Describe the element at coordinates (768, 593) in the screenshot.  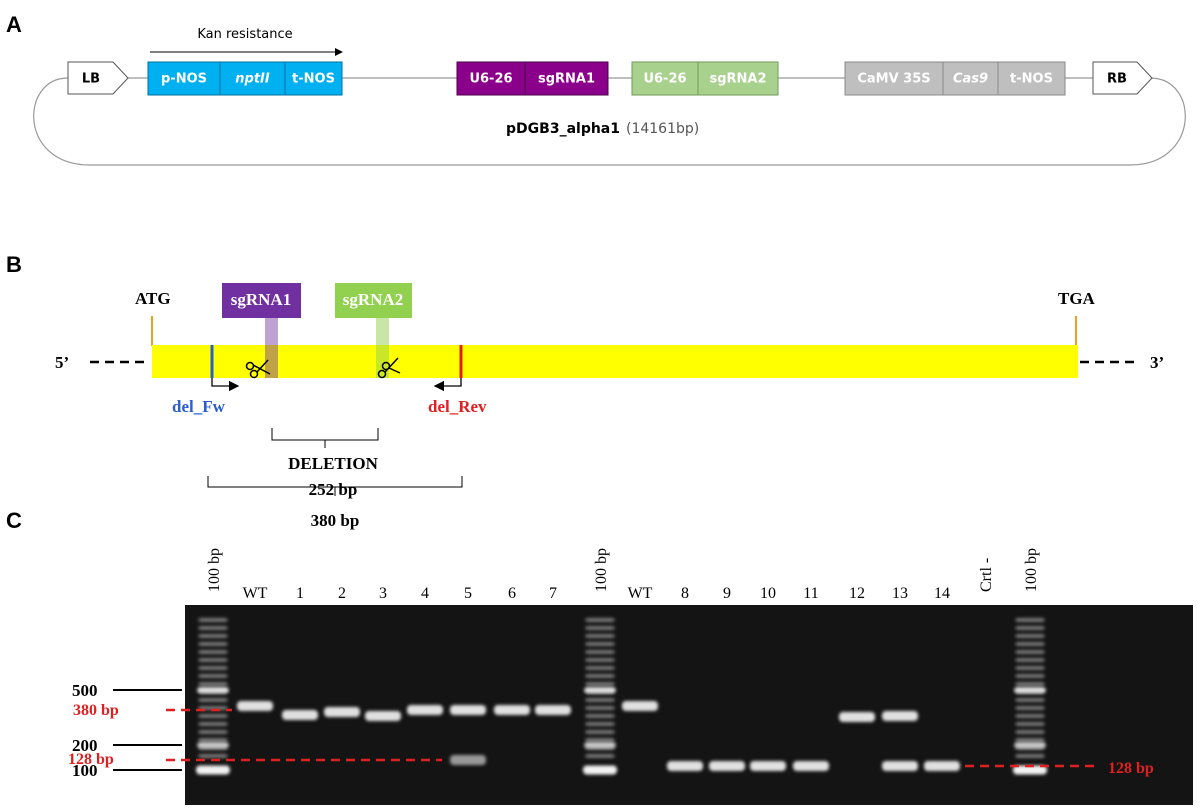
I see `lane-label: 10` at that location.